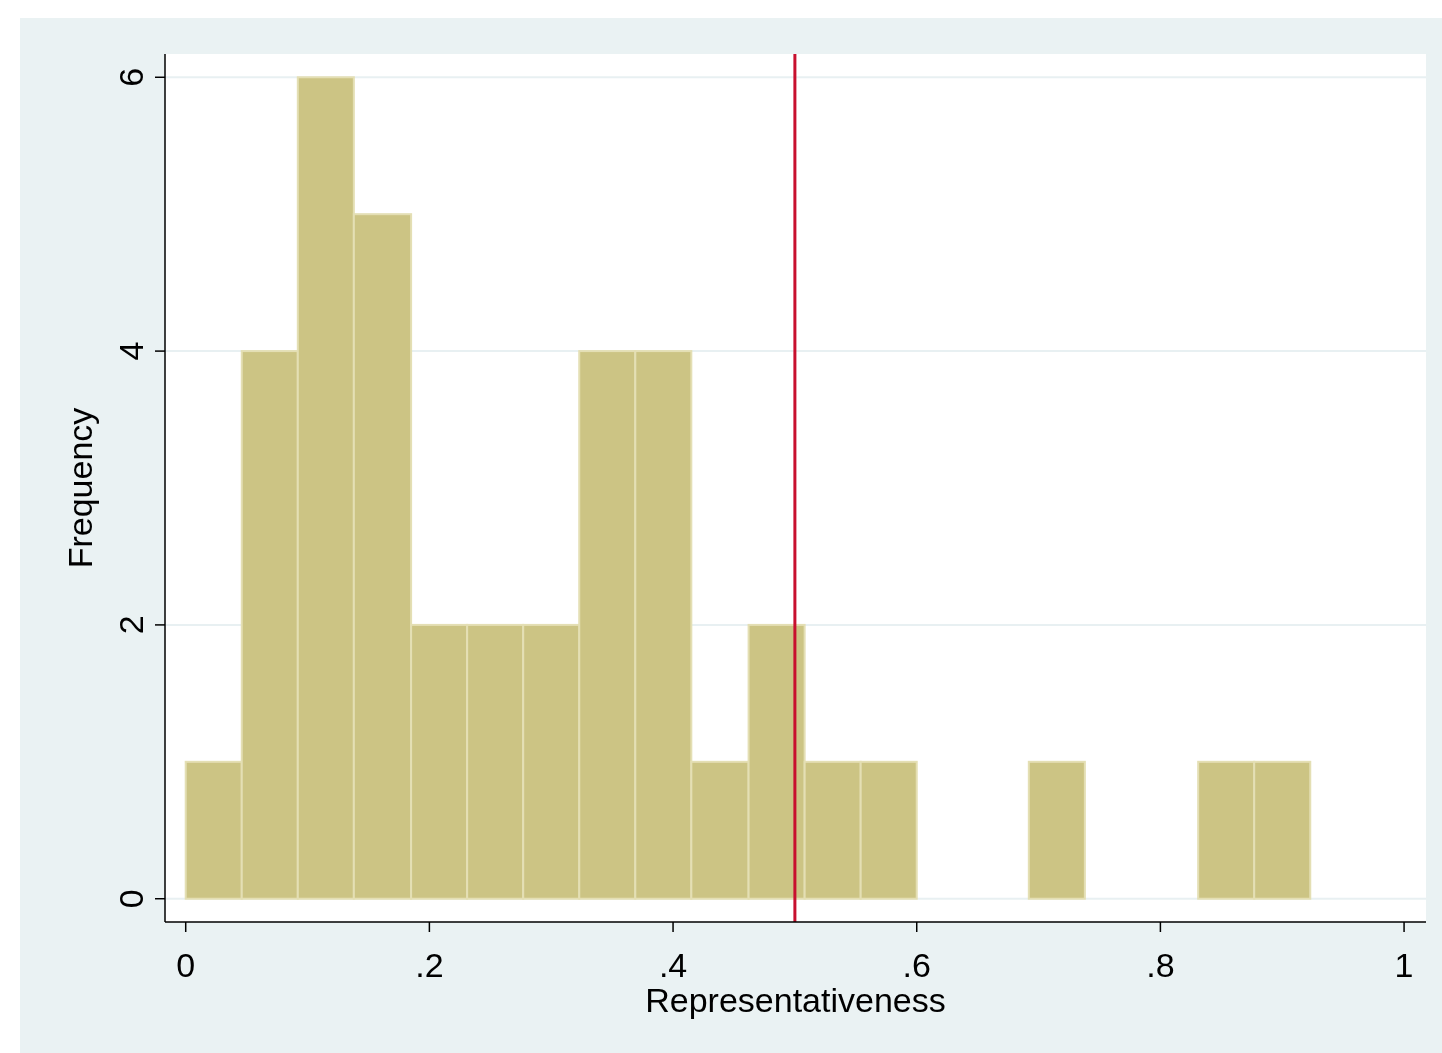 The width and height of the screenshot is (1442, 1053). What do you see at coordinates (131, 77) in the screenshot?
I see `y-tick-label: 6` at bounding box center [131, 77].